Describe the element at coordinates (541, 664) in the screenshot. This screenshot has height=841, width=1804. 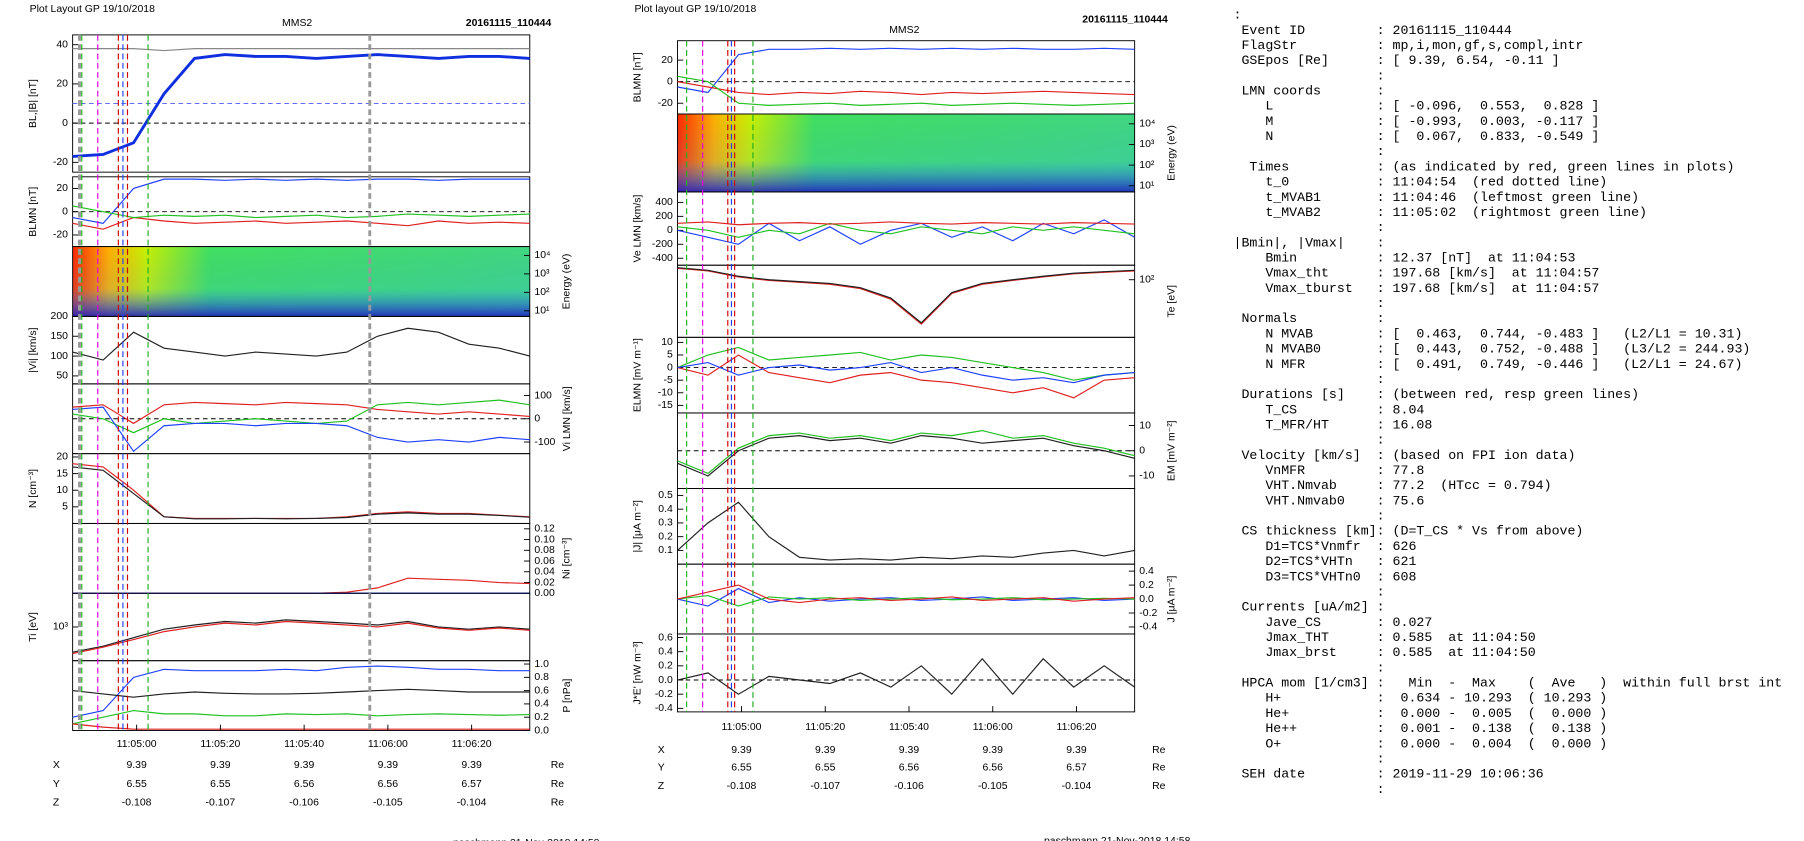
I see `y-tick-label: 1.0` at that location.